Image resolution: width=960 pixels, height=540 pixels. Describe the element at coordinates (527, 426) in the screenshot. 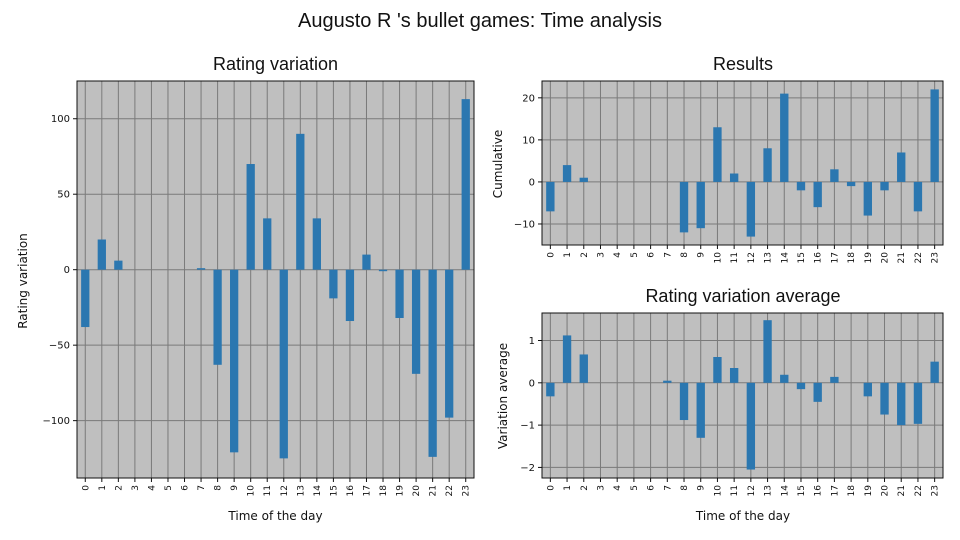

I see `average-ytick-label: −1` at that location.